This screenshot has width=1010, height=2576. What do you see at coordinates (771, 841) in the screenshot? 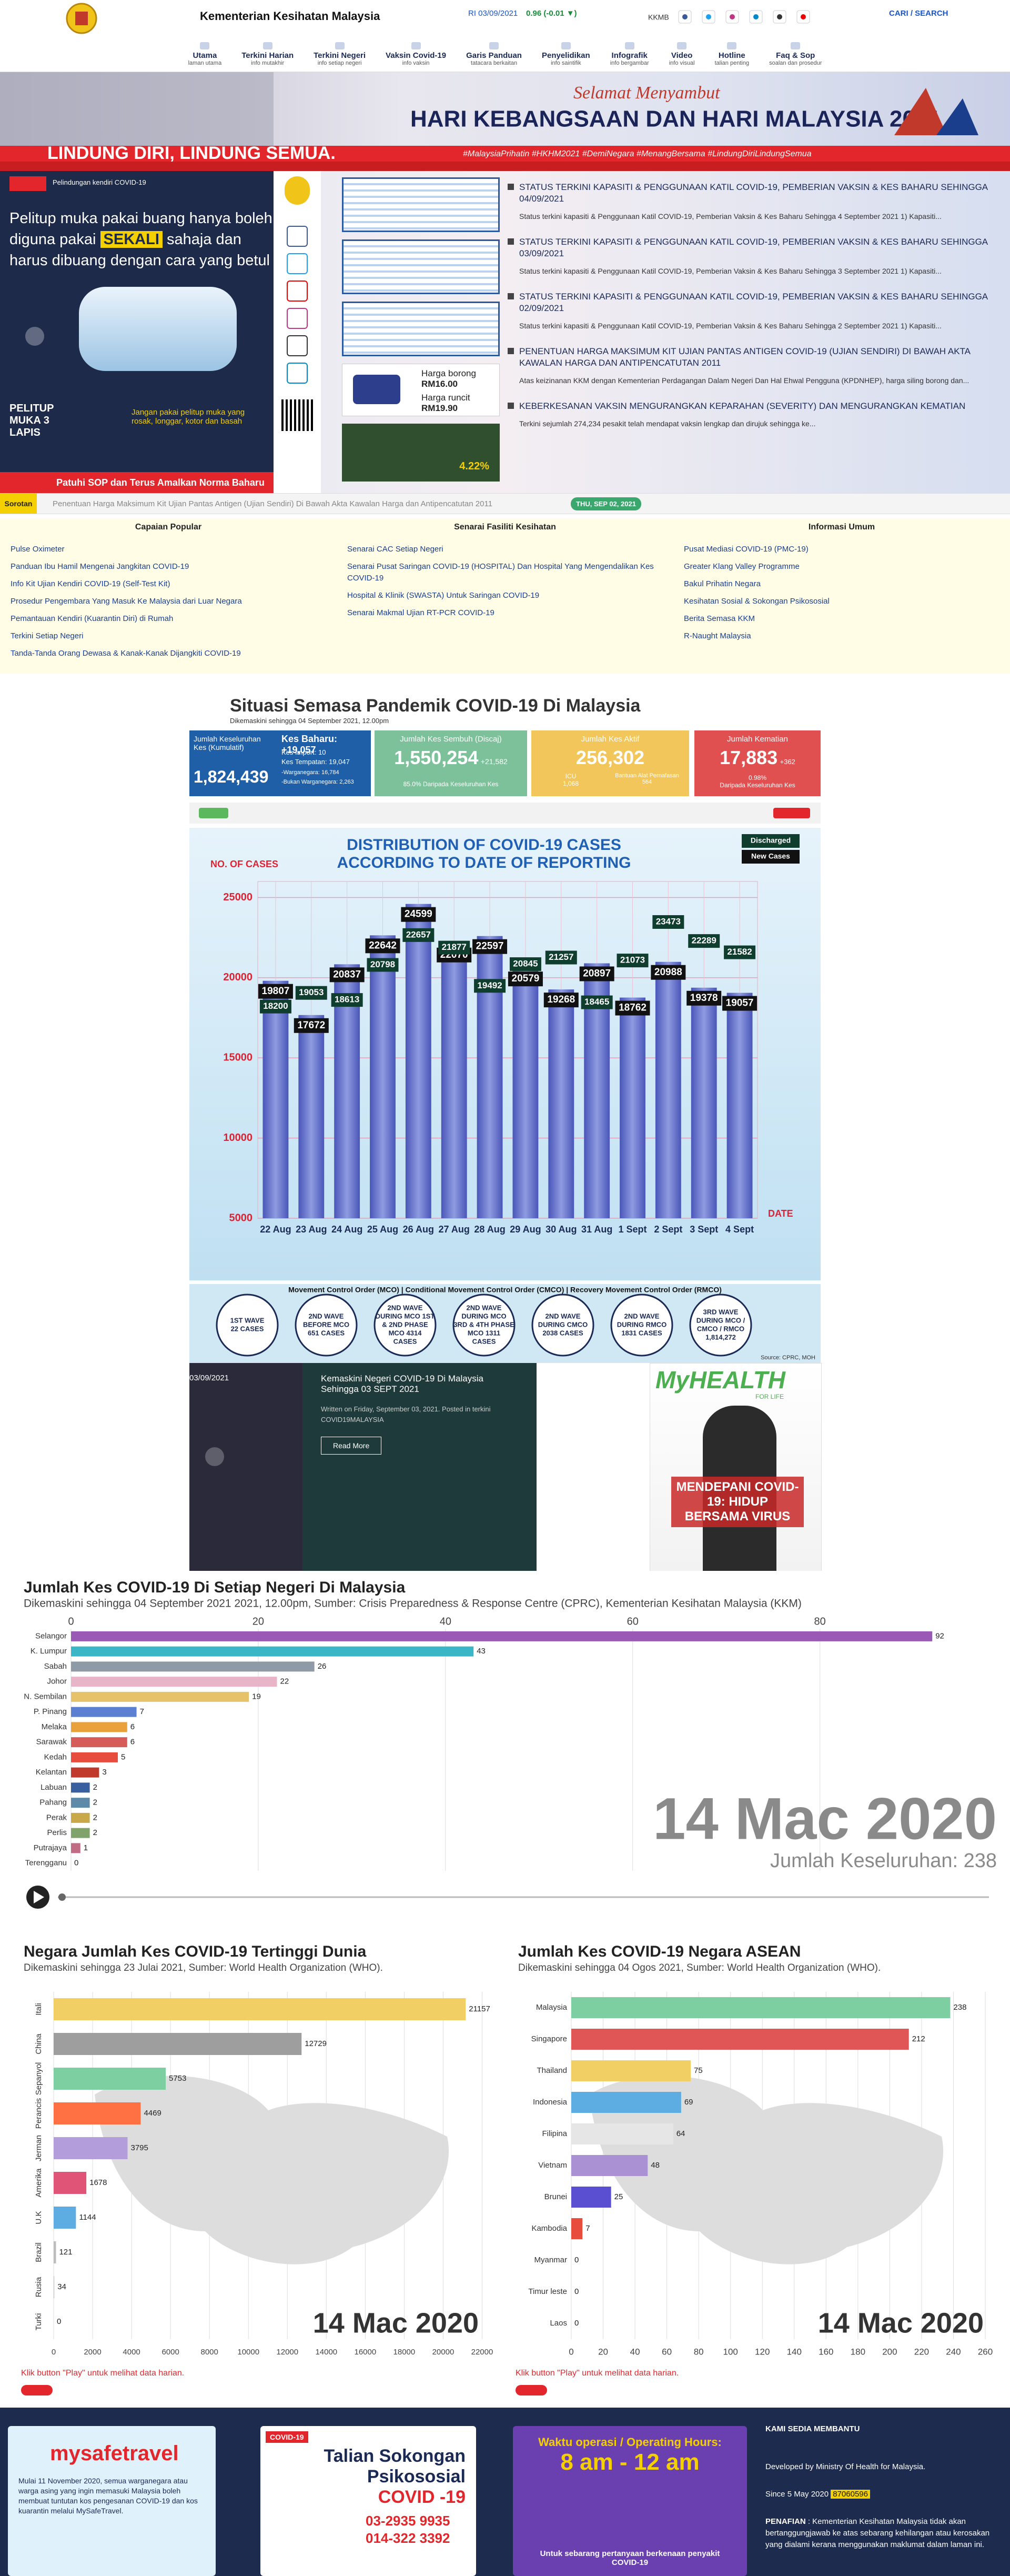
I see `legend-swatch` at bounding box center [771, 841].